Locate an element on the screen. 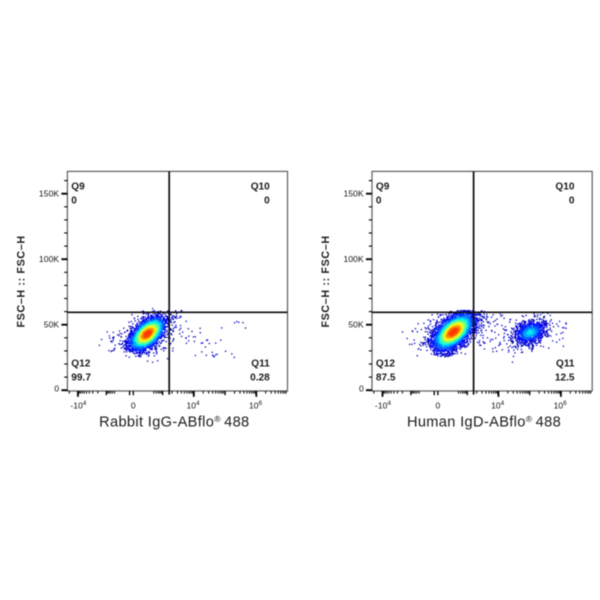 The image size is (600, 600). svg-text: 87.5 is located at coordinates (386, 377).